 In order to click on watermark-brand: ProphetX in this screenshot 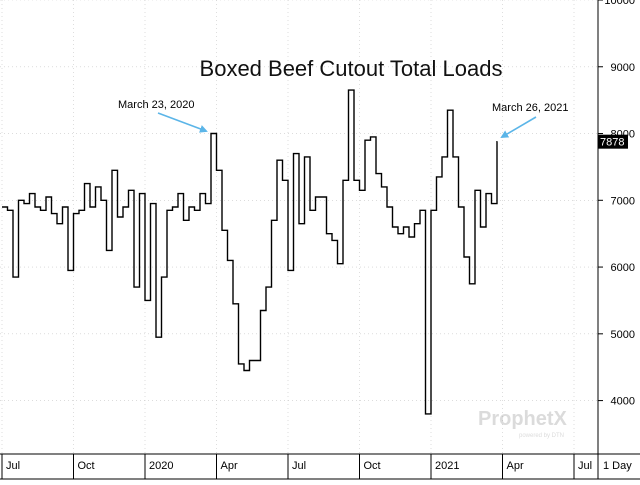, I will do `click(523, 419)`.